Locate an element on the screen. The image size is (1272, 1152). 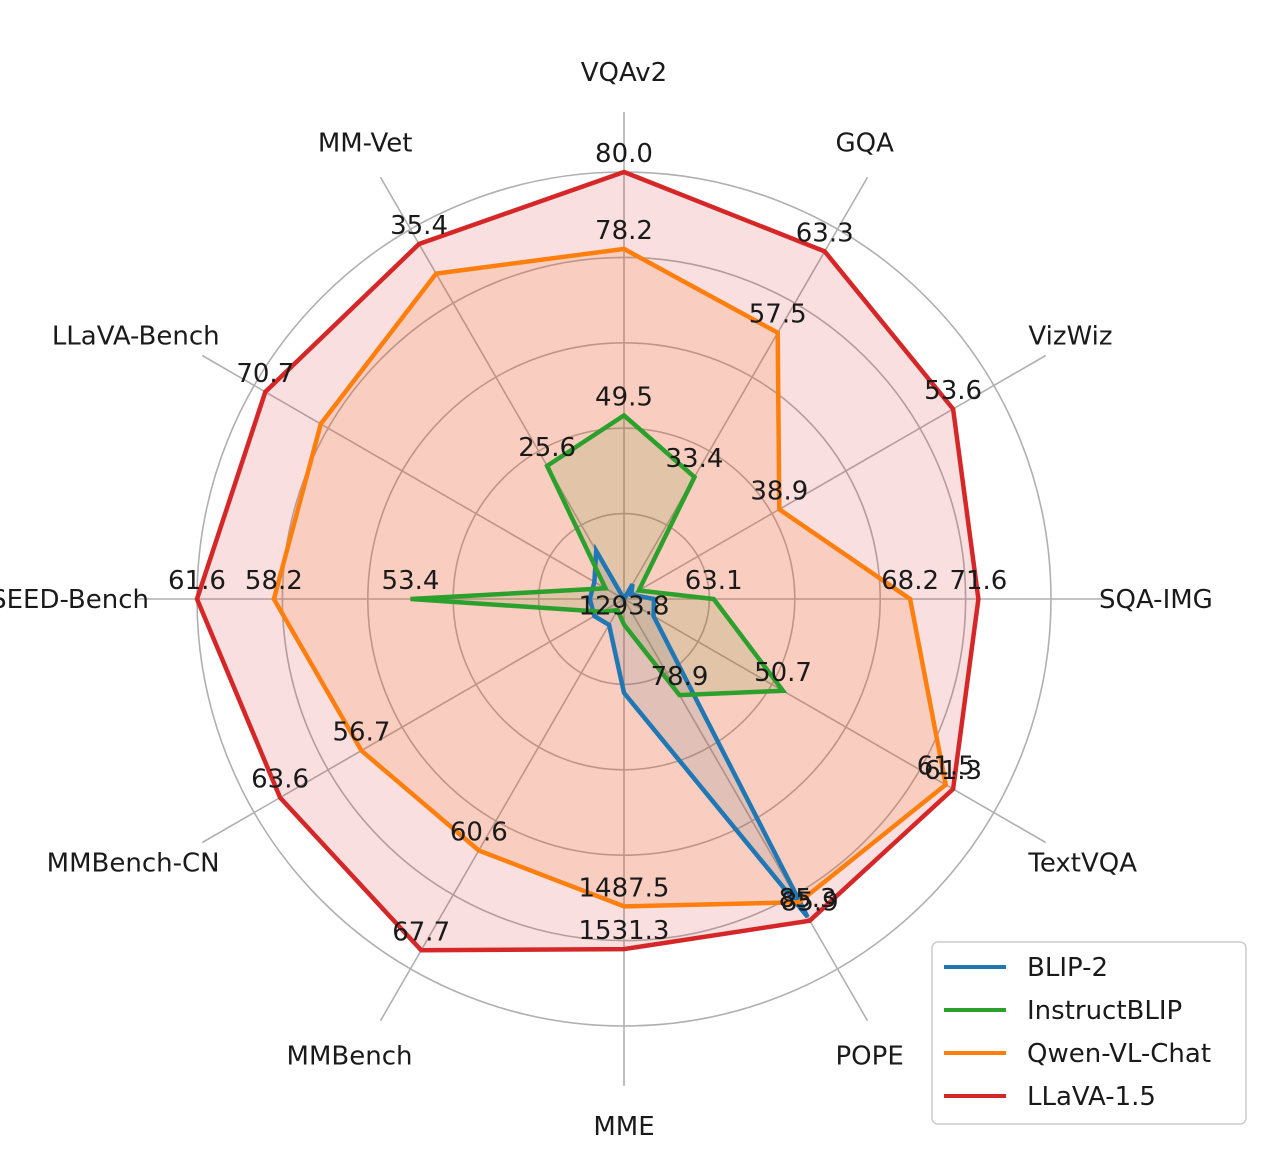
axis-label-llava-bench: LLaVA-Bench is located at coordinates (136, 337).